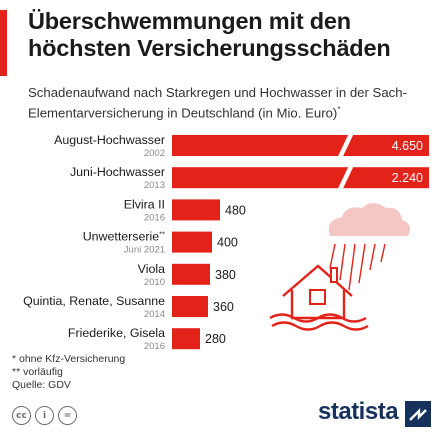 This screenshot has width=442, height=442. I want to click on statista-logo: statista, so click(358, 411).